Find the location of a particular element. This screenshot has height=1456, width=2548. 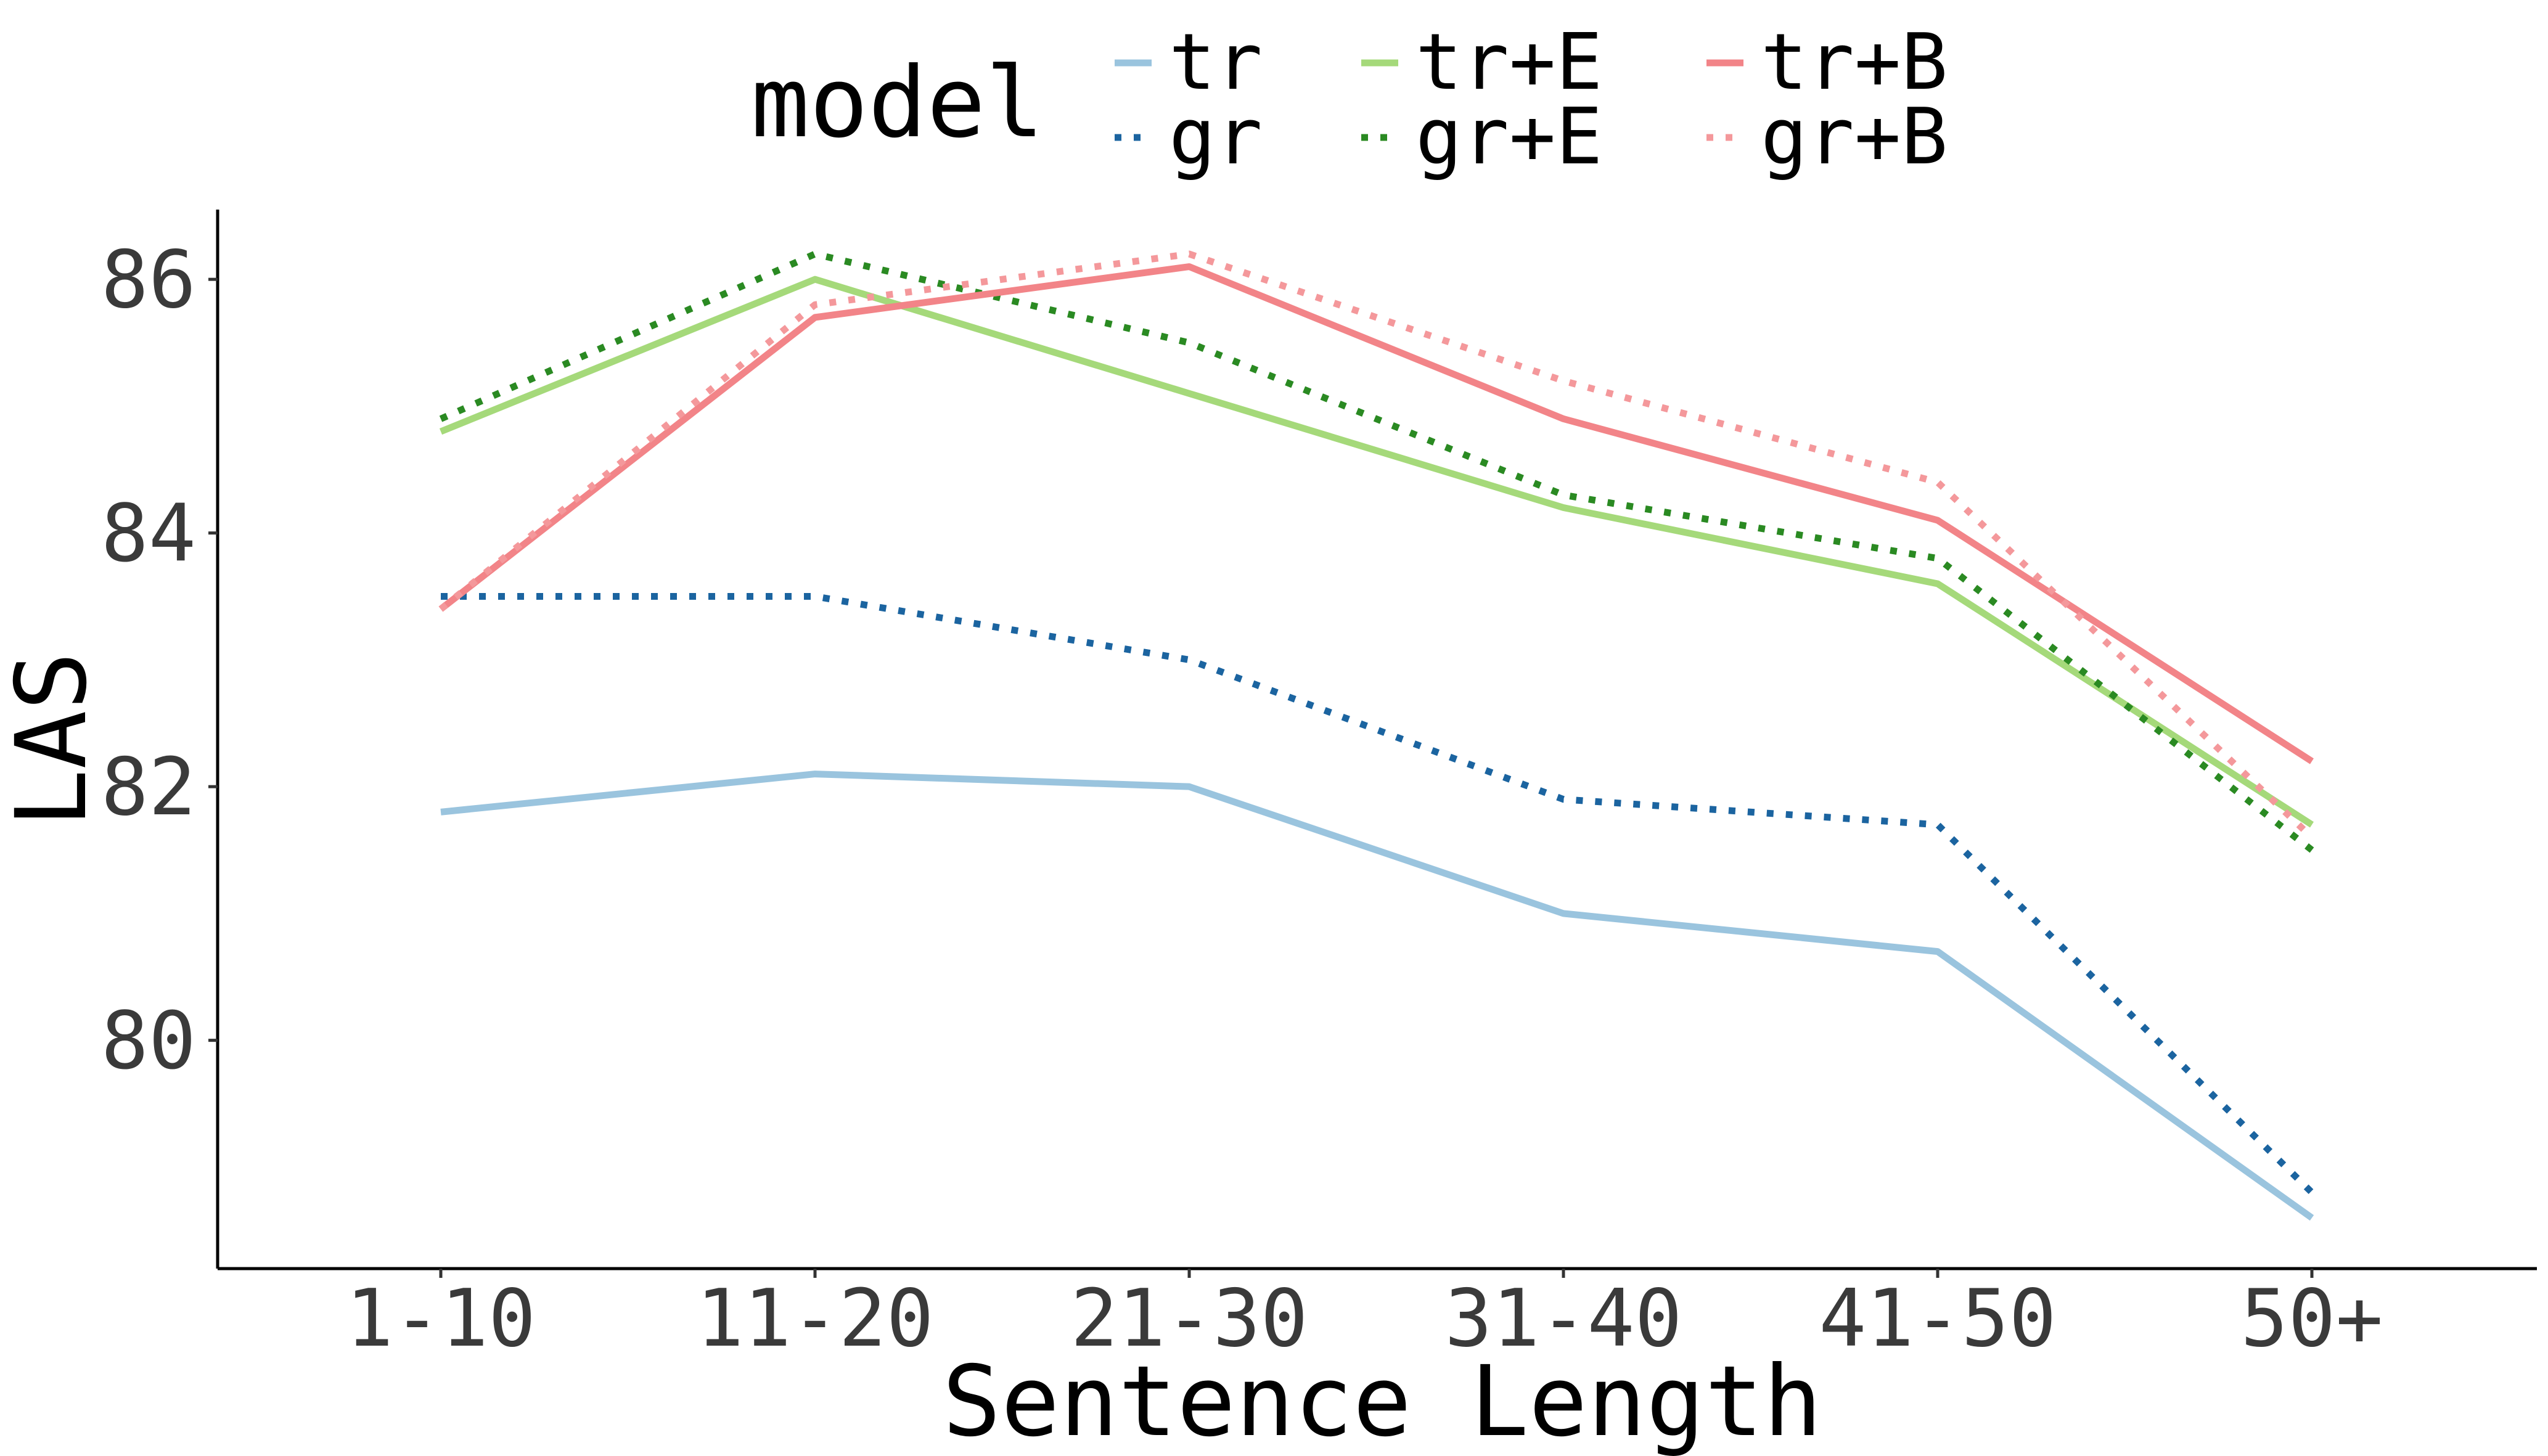

y-tick-label: 86 is located at coordinates (148, 280).